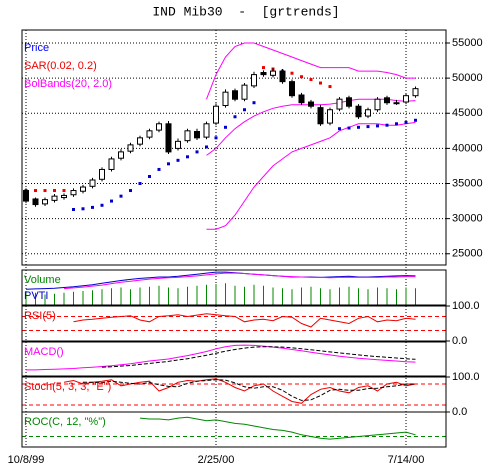  What do you see at coordinates (406, 460) in the screenshot?
I see `x-tick-label: 7/14/00` at bounding box center [406, 460].